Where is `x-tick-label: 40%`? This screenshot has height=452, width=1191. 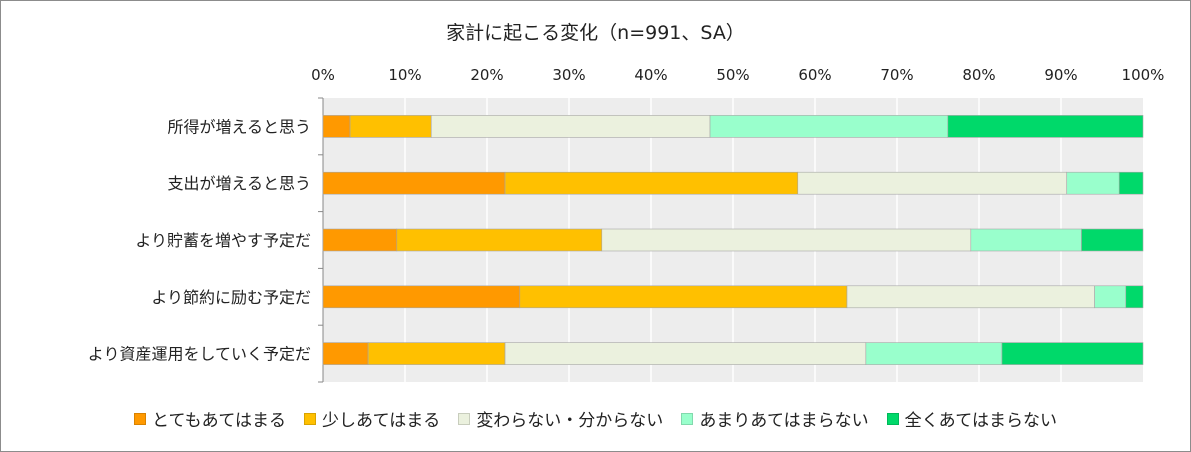 x-tick-label: 40% is located at coordinates (650, 75).